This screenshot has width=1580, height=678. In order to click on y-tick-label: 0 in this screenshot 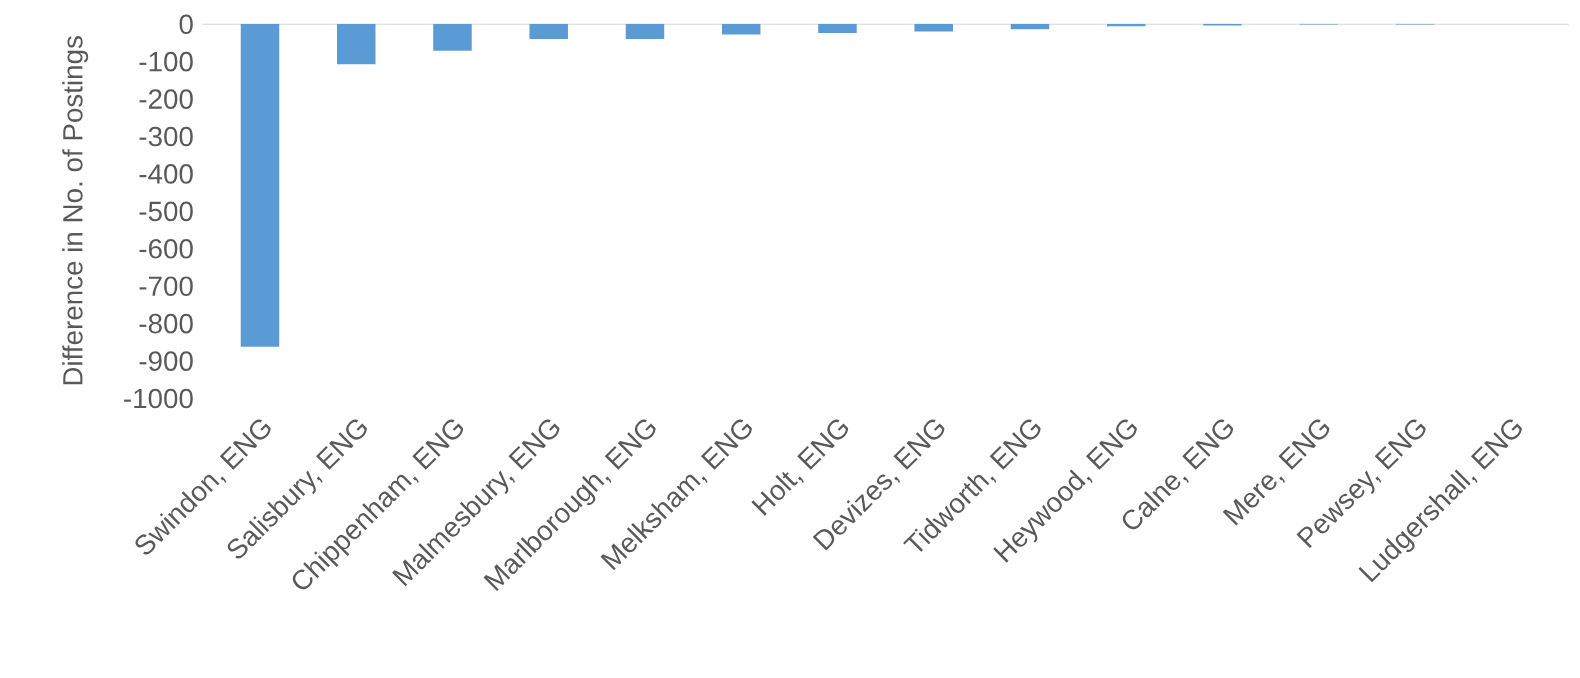, I will do `click(186, 24)`.